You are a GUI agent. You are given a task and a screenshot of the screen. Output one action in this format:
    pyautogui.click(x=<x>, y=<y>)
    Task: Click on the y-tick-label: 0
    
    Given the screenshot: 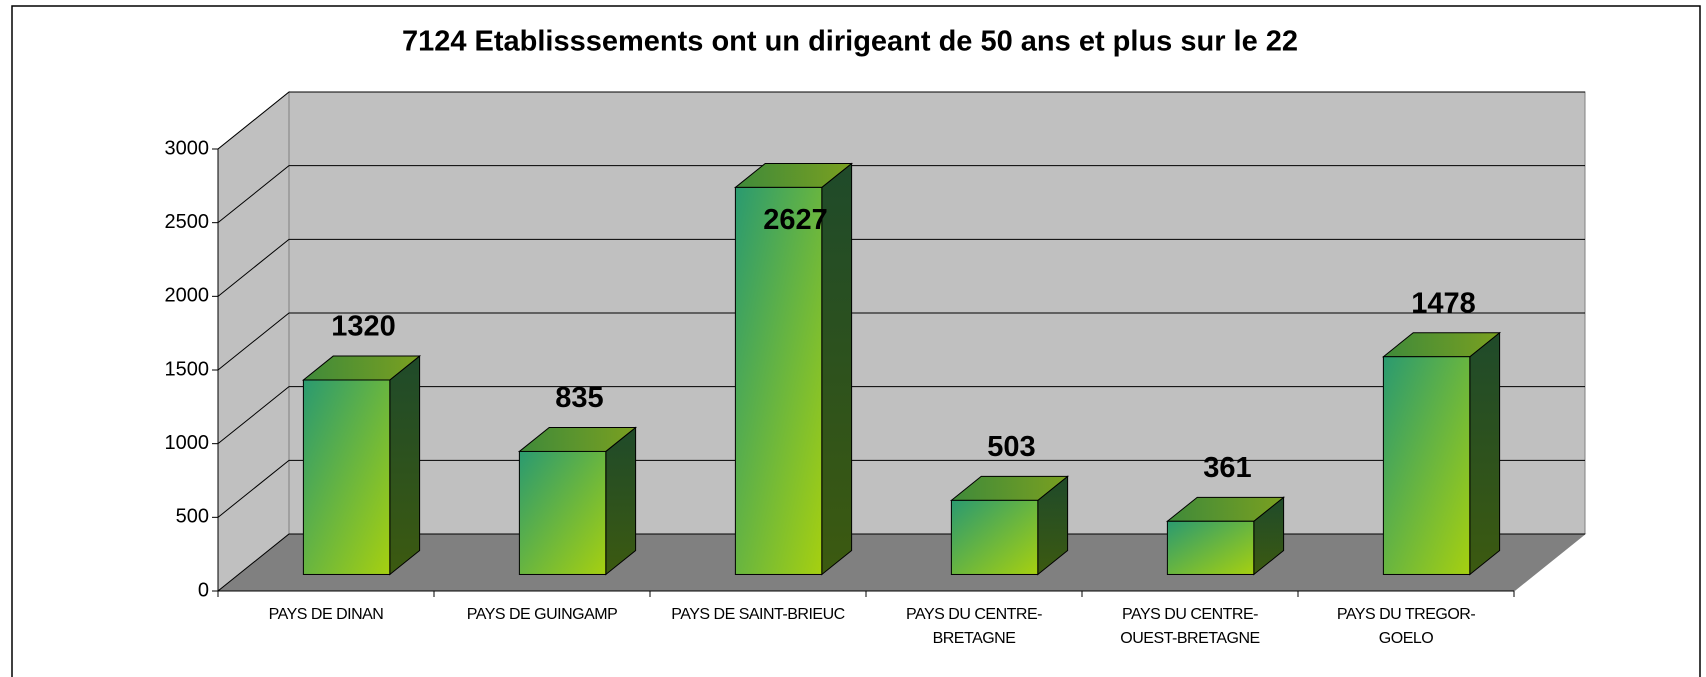 What is the action you would take?
    pyautogui.click(x=203, y=590)
    